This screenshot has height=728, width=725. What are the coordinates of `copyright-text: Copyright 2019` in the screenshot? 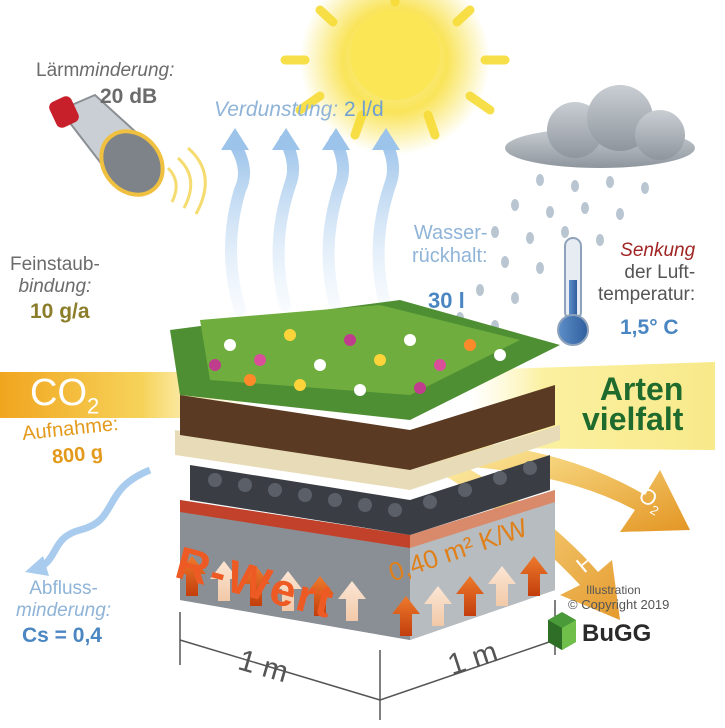 It's located at (625, 604).